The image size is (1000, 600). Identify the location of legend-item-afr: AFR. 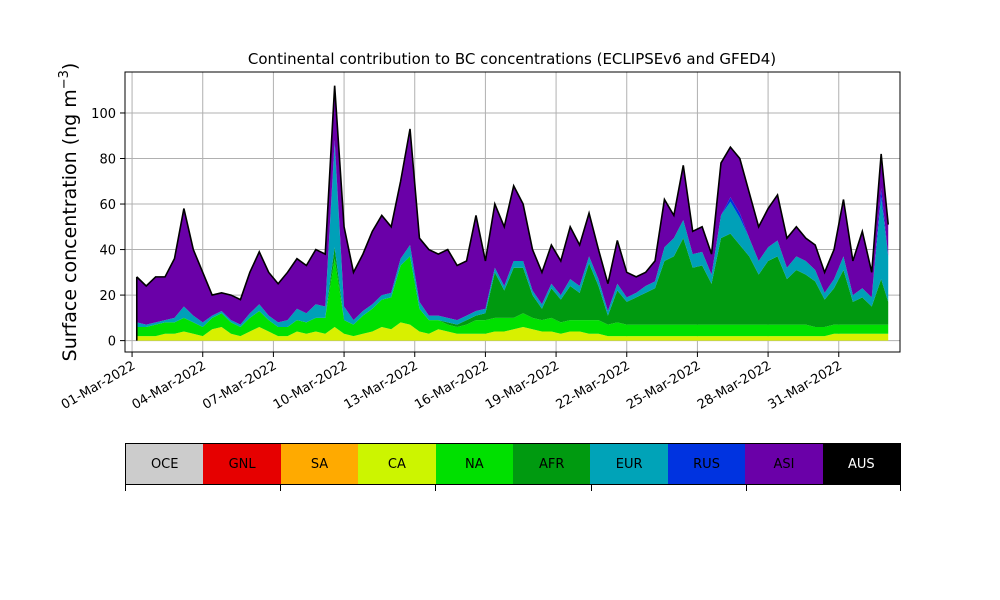
(552, 464).